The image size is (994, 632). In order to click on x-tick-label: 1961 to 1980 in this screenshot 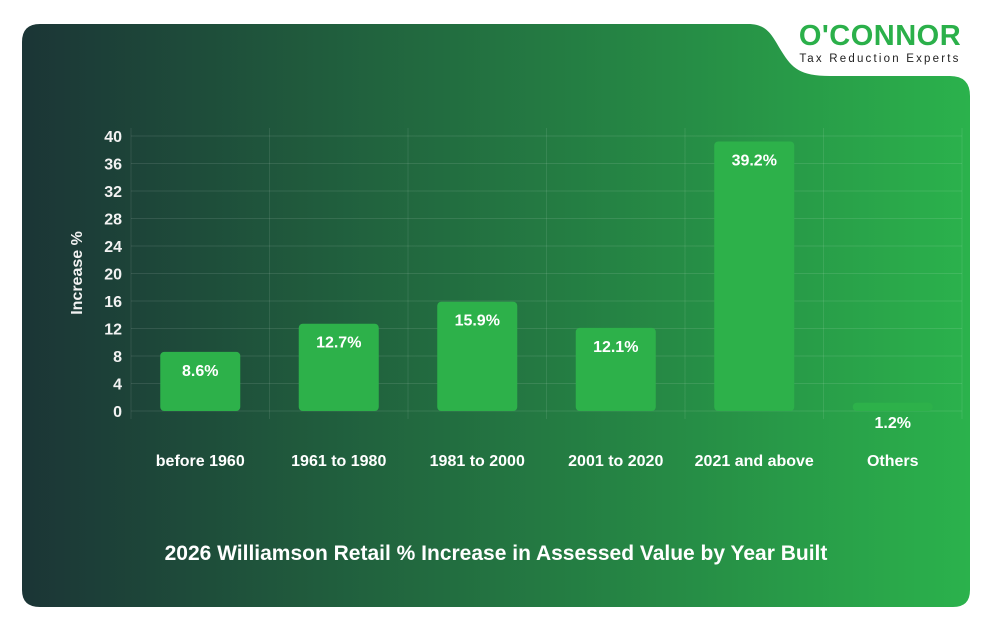, I will do `click(338, 461)`.